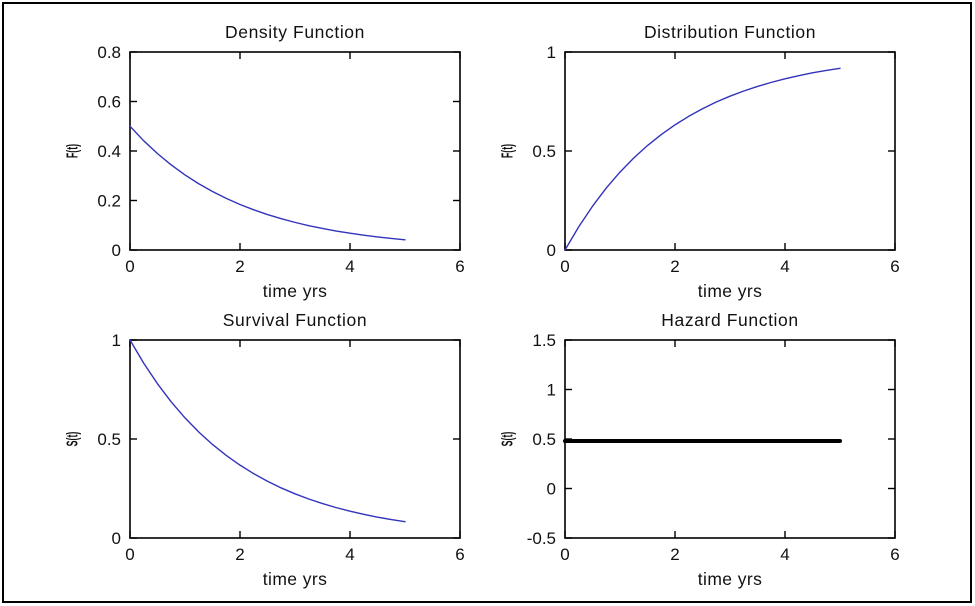 The height and width of the screenshot is (606, 975). What do you see at coordinates (109, 151) in the screenshot?
I see `y-tick-label: 0.4` at bounding box center [109, 151].